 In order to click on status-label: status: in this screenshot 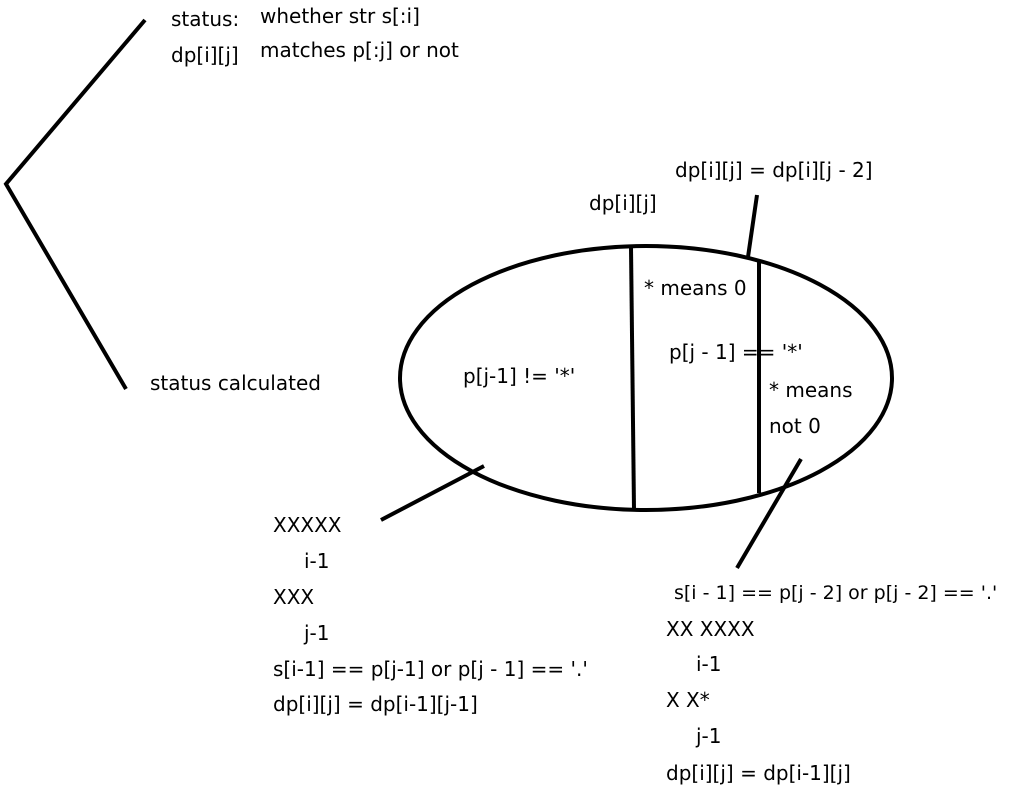, I will do `click(205, 19)`.